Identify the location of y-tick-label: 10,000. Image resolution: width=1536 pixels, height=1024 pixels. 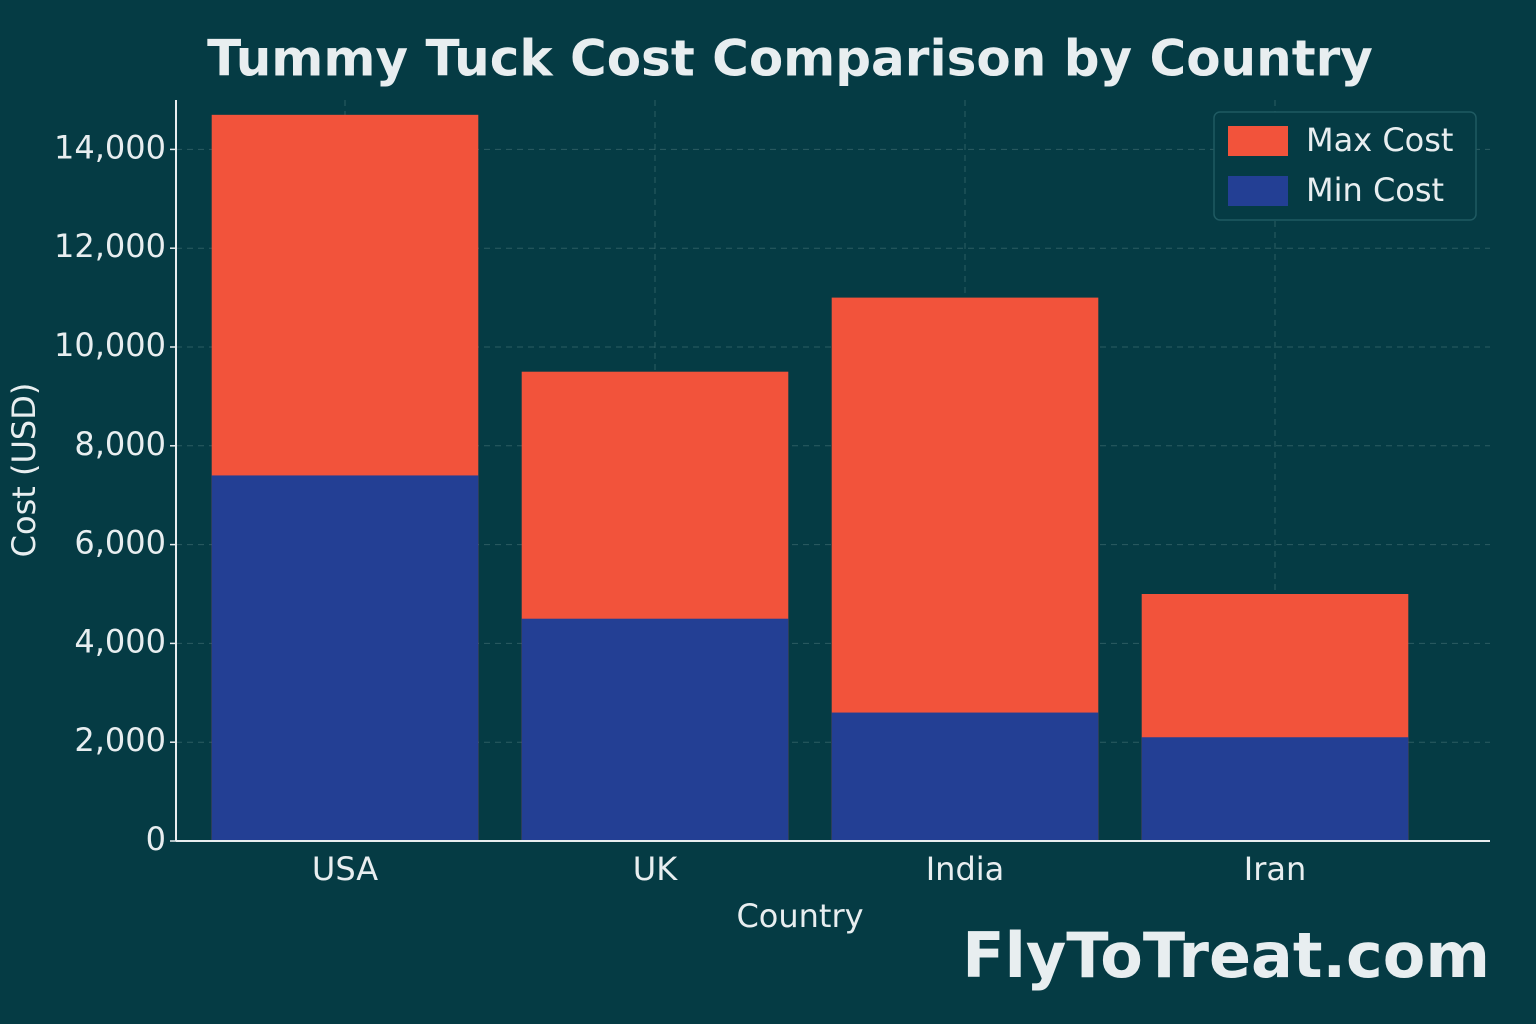
(110, 345).